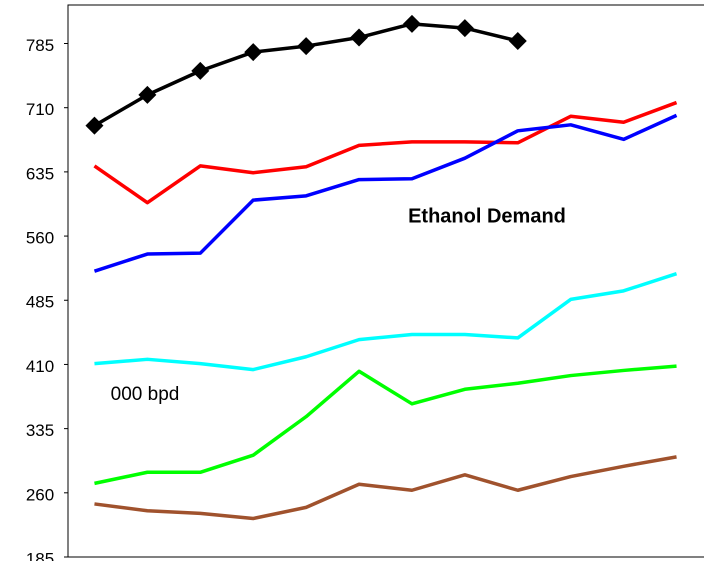 This screenshot has height=561, width=704. Describe the element at coordinates (40, 302) in the screenshot. I see `y-tick-label: 485` at that location.